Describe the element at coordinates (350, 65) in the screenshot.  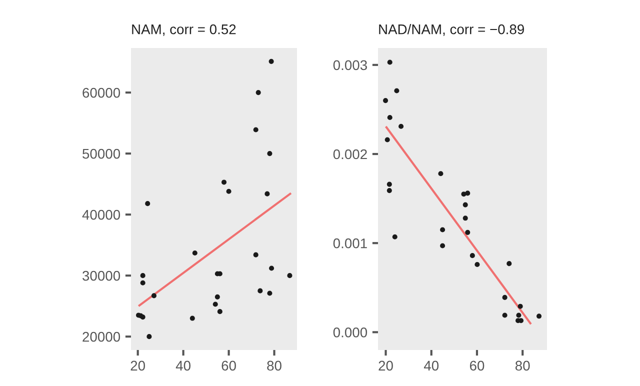
I see `y-tick-label: 0.003` at that location.